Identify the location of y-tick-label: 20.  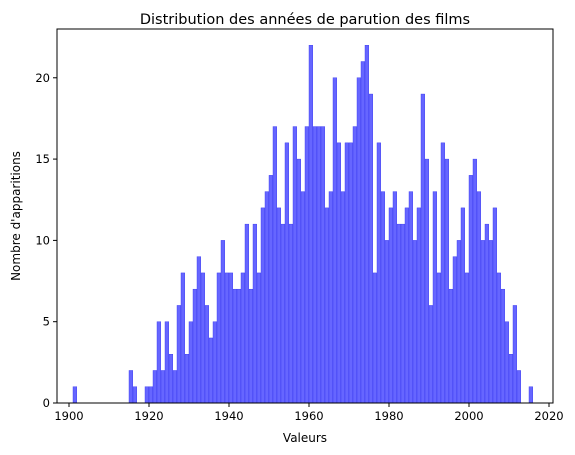
(42, 78).